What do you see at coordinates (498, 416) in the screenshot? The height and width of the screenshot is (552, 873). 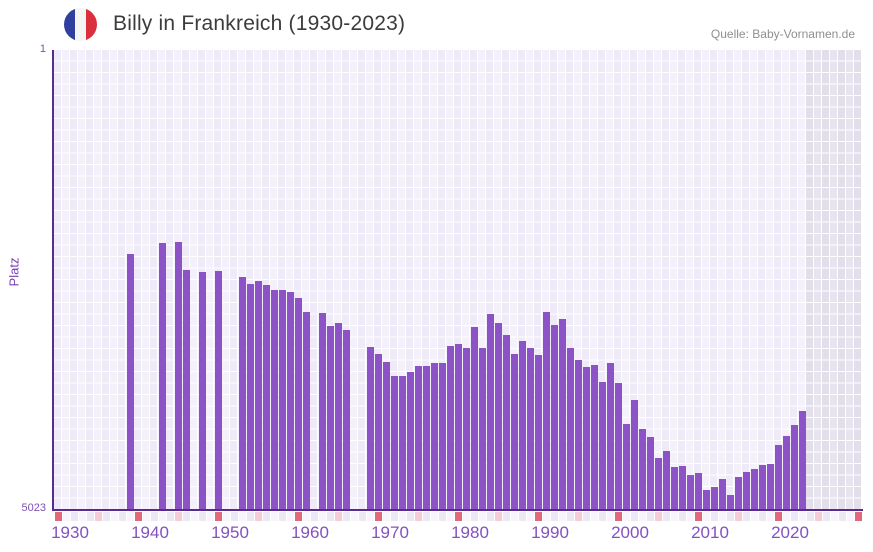 I see `bar-1985` at bounding box center [498, 416].